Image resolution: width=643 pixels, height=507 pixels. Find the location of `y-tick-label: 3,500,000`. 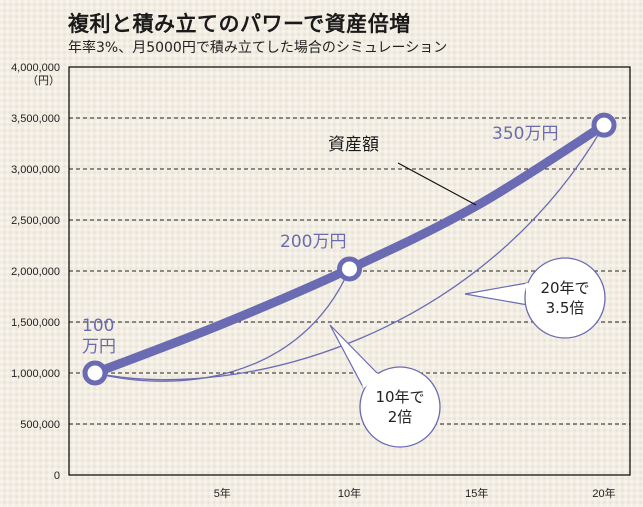

y-tick-label: 3,500,000 is located at coordinates (35, 119).